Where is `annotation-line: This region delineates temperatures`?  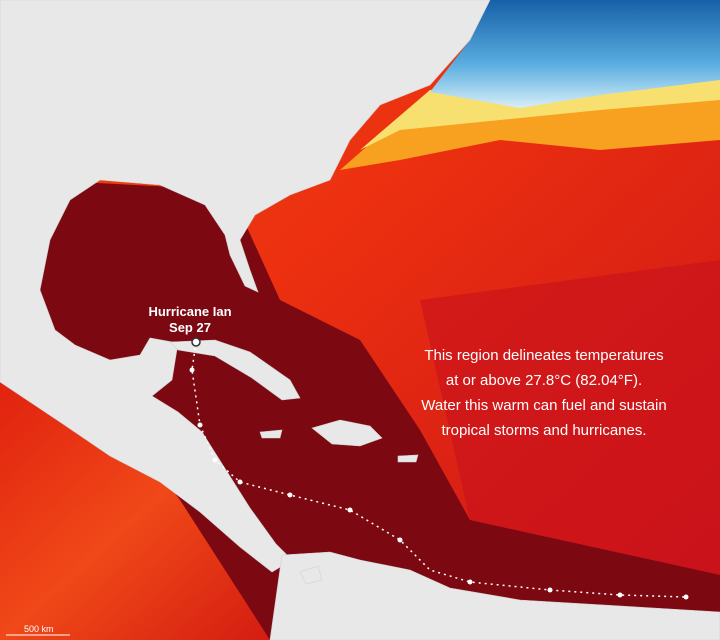
annotation-line: This region delineates temperatures is located at coordinates (543, 355).